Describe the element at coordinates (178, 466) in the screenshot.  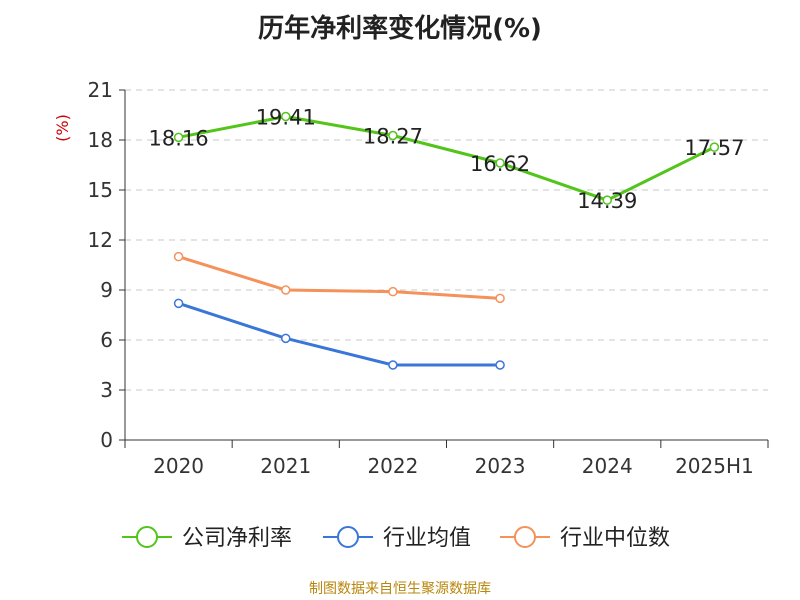
I see `x-tick-label: 2020` at that location.